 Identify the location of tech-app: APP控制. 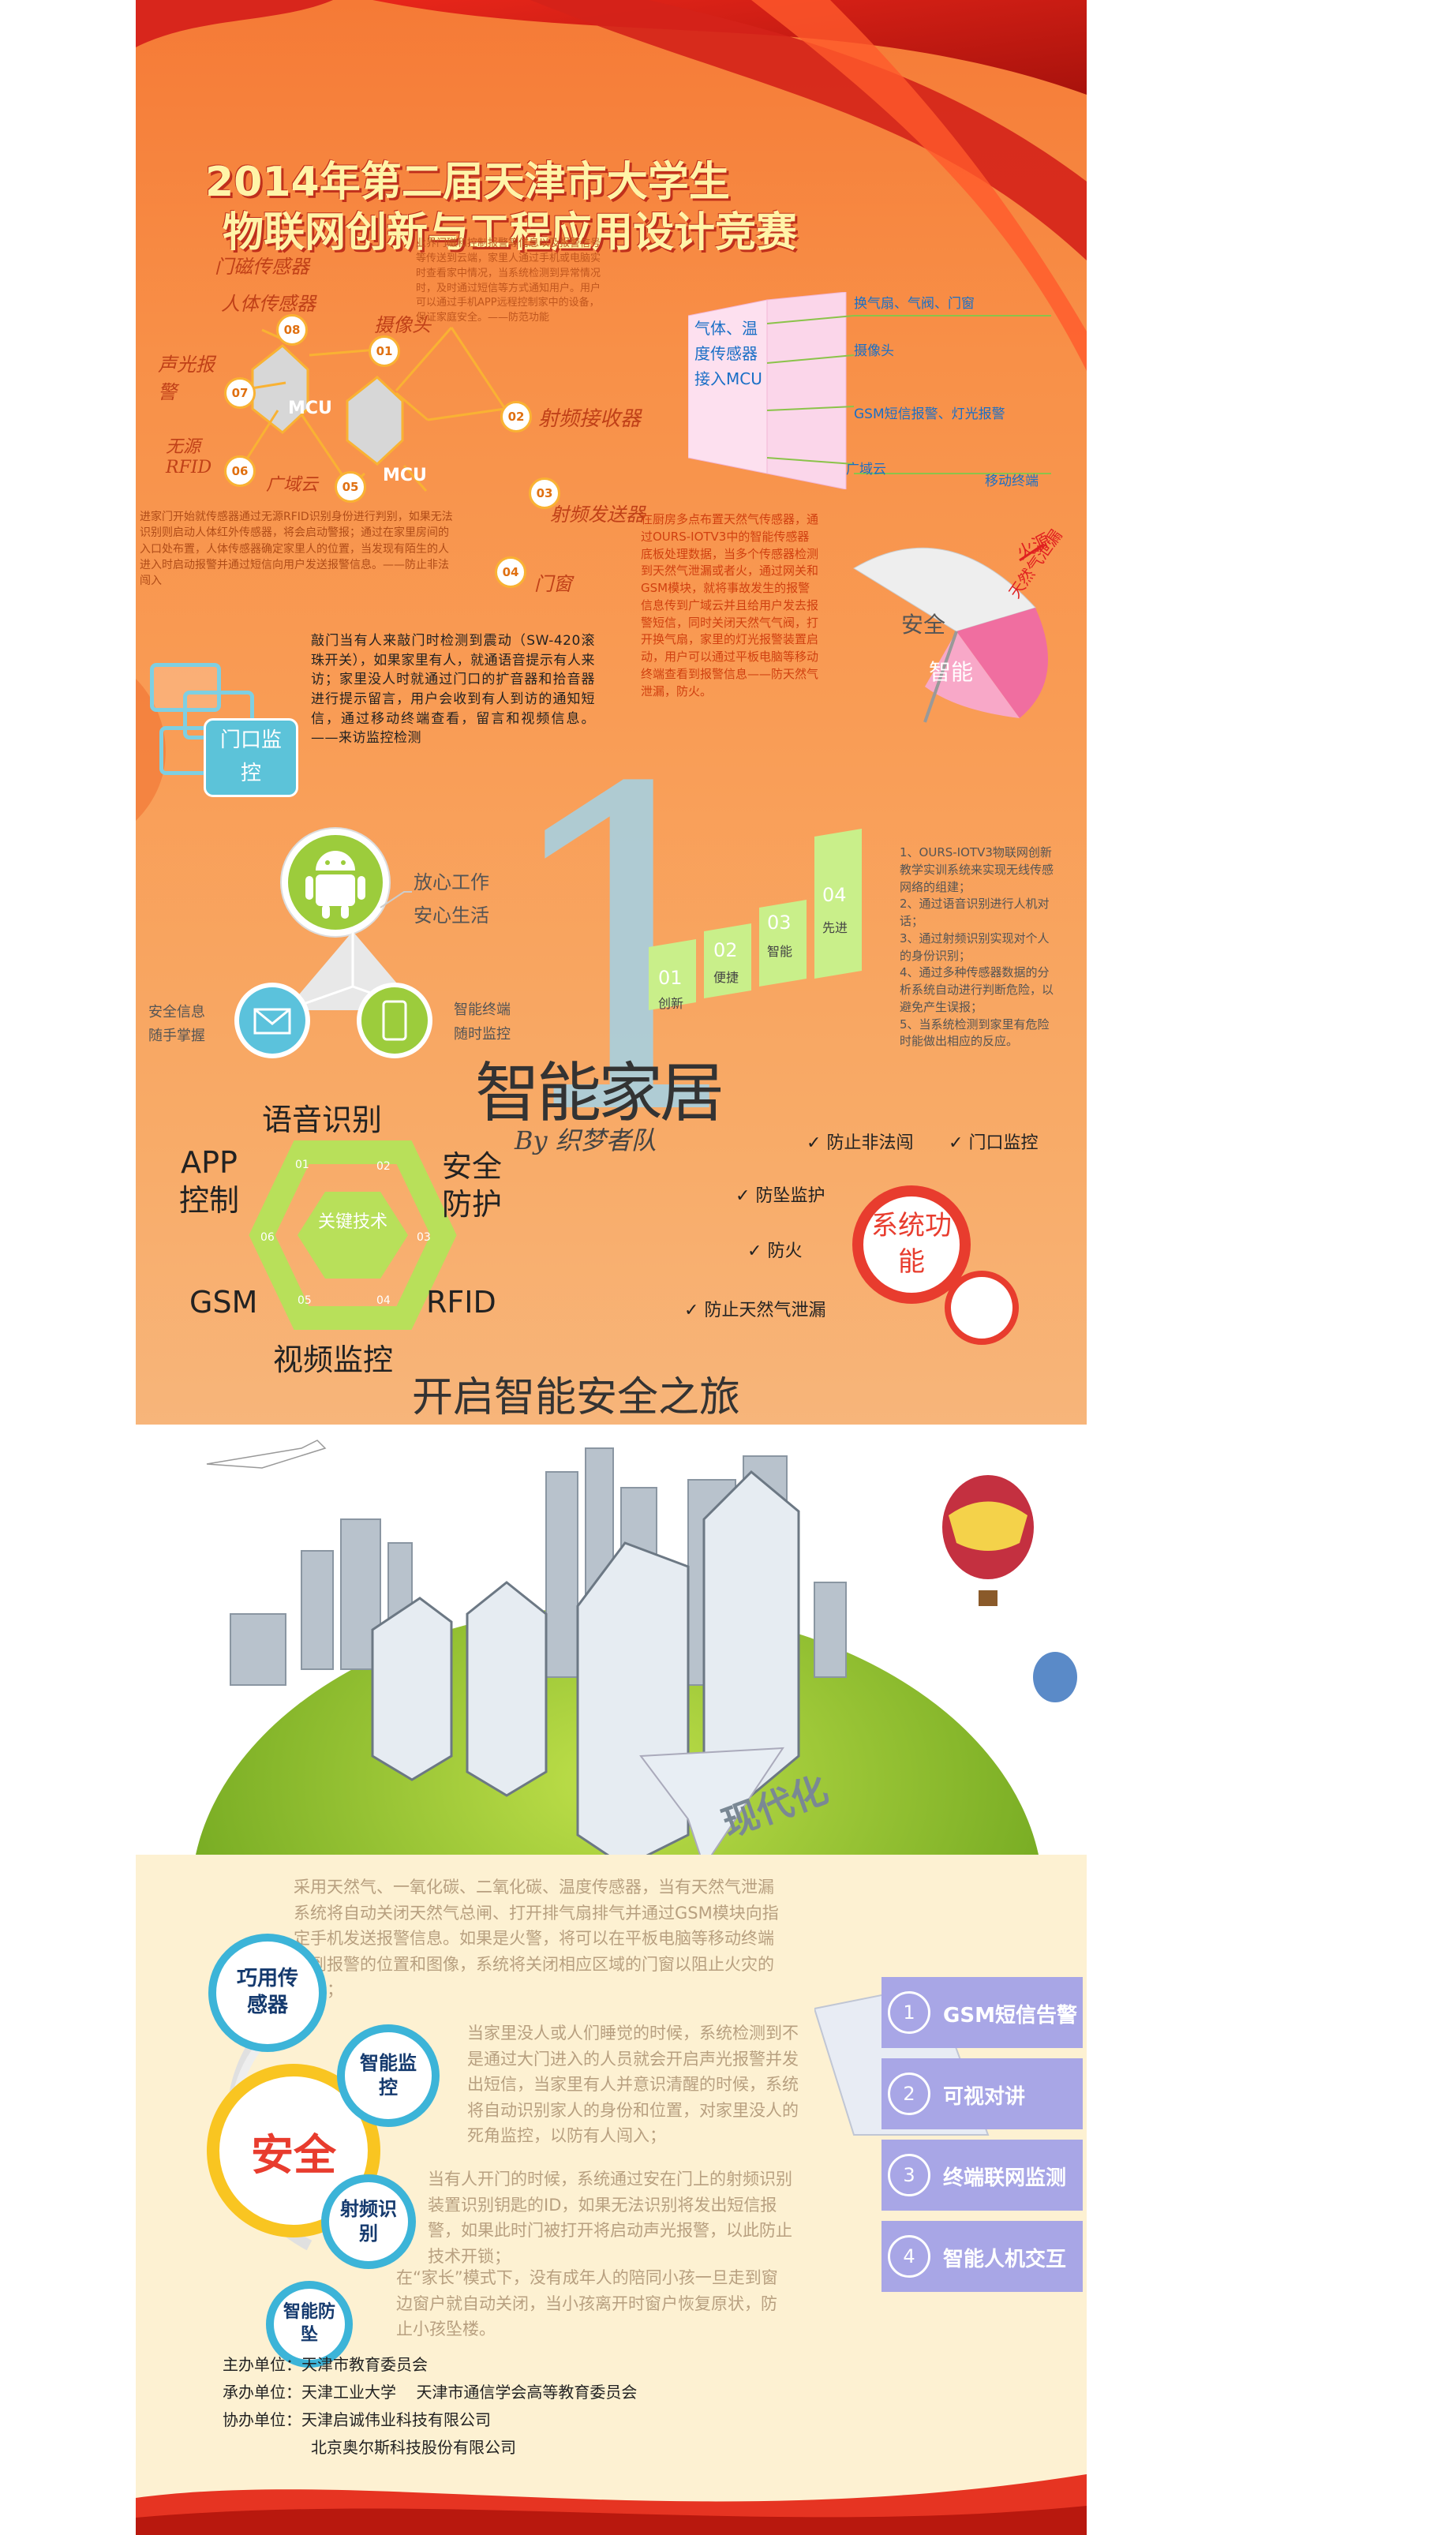
(208, 1181).